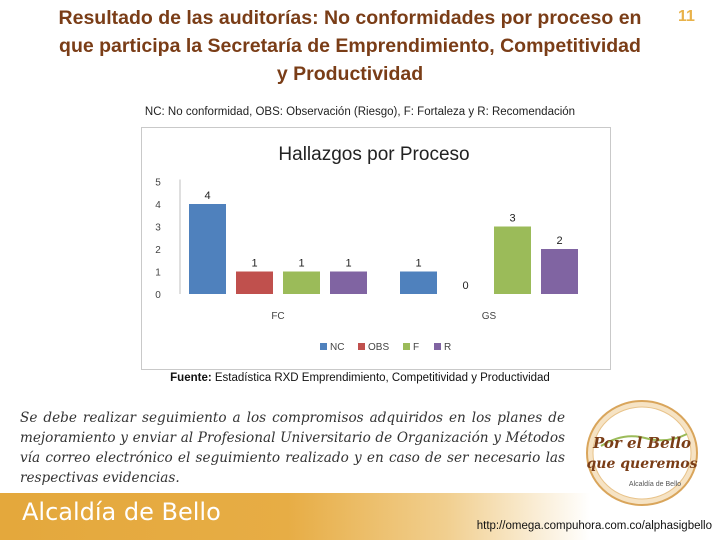 The height and width of the screenshot is (540, 720). Describe the element at coordinates (337, 347) in the screenshot. I see `legend-label-NC: NC` at that location.